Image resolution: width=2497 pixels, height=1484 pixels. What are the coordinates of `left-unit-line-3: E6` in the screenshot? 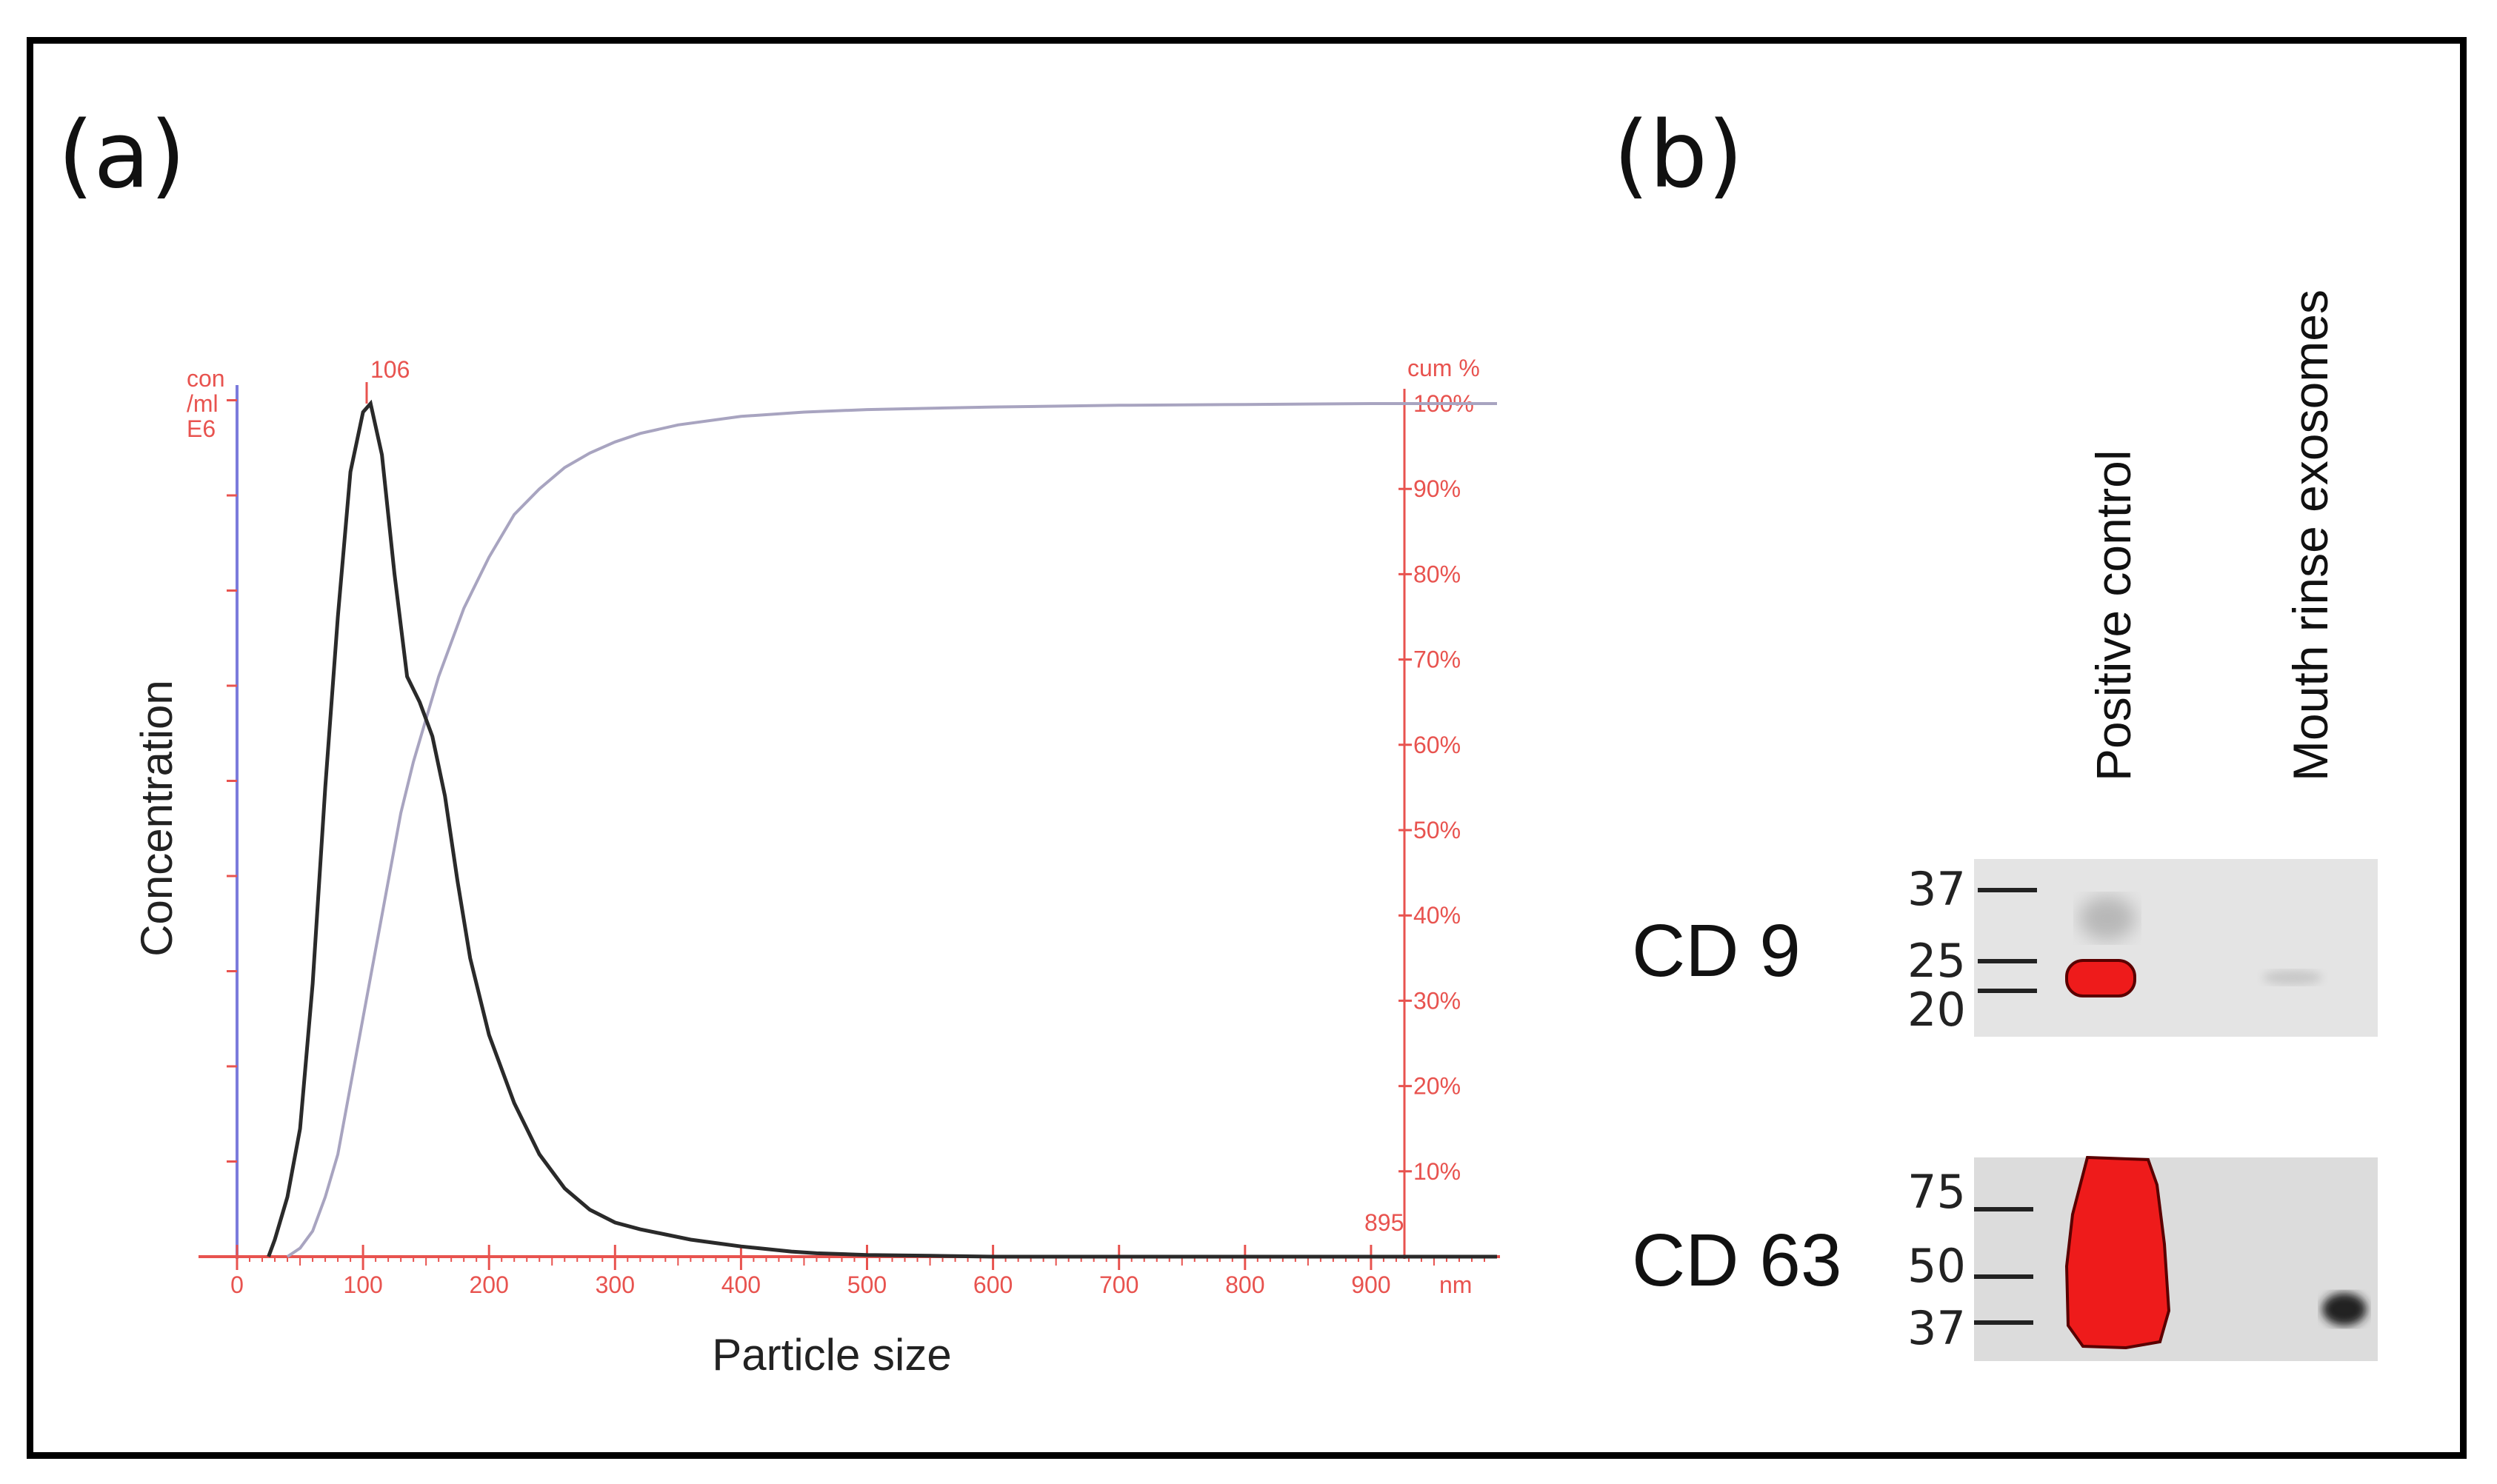 It's located at (202, 428).